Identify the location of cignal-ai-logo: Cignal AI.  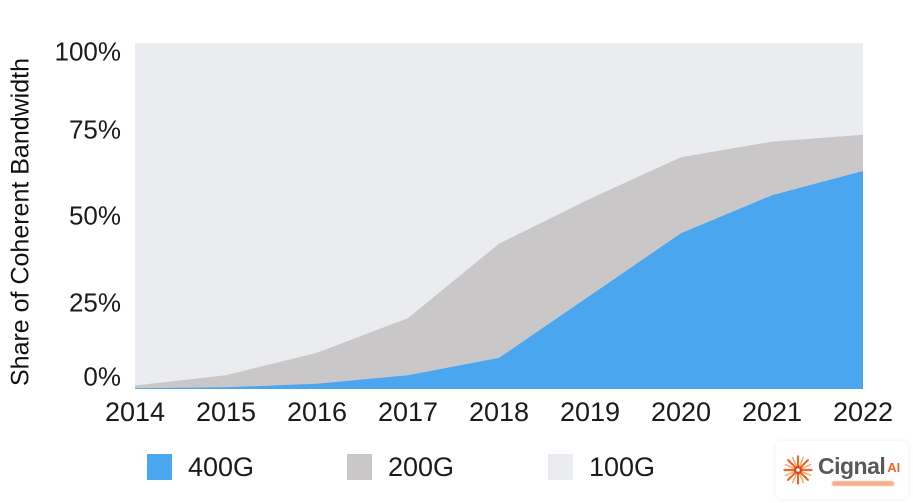
(842, 470).